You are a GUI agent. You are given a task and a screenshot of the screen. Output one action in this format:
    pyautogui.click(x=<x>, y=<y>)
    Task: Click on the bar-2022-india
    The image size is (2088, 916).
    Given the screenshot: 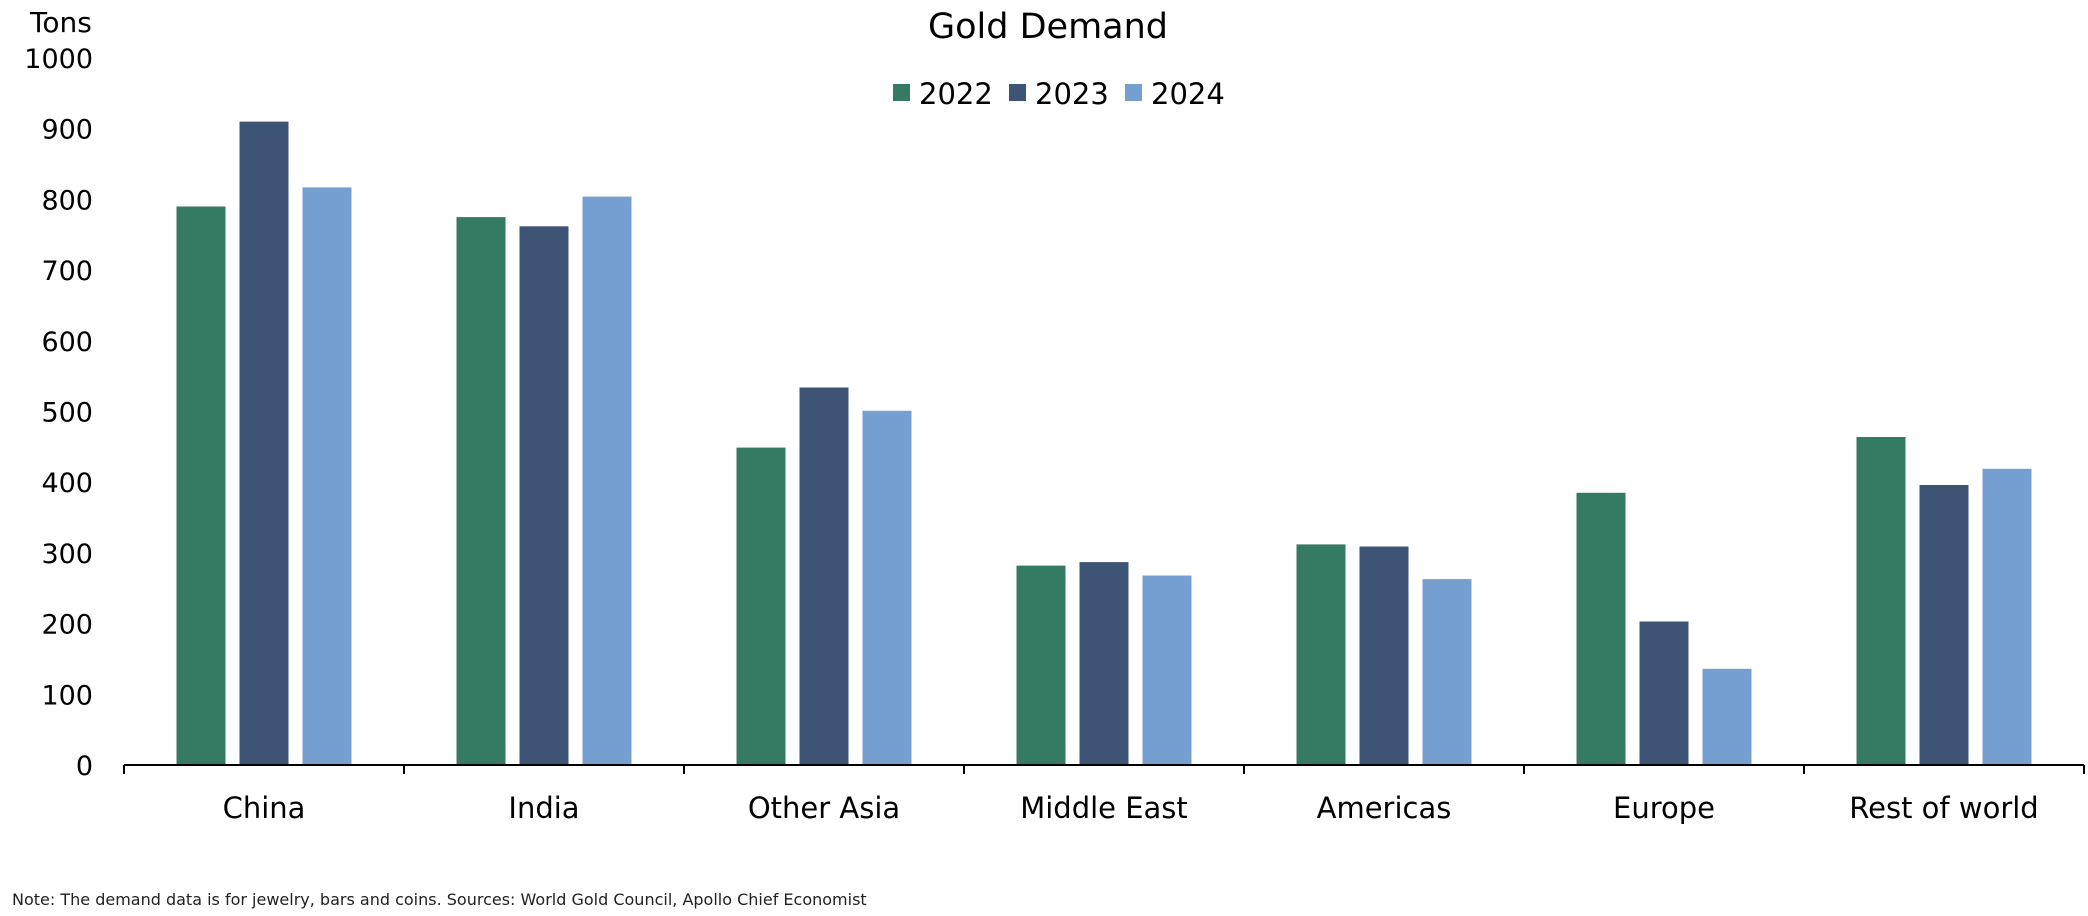 What is the action you would take?
    pyautogui.click(x=481, y=491)
    